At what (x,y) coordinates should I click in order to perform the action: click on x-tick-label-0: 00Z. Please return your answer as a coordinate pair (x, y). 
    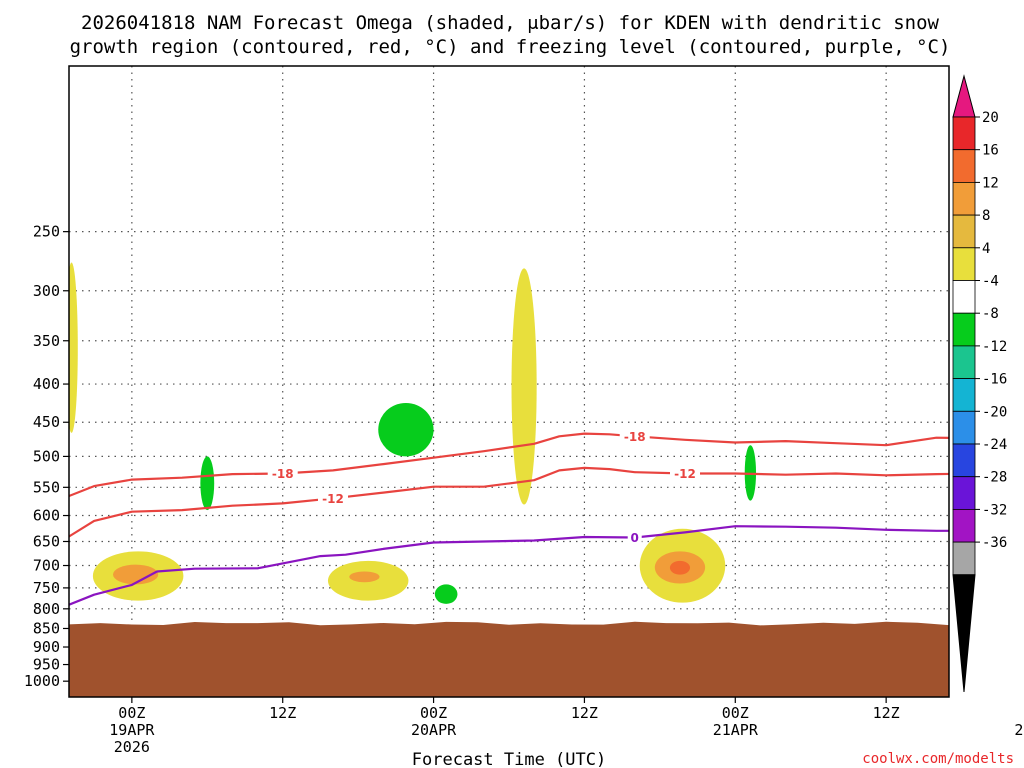
    Looking at the image, I should click on (131, 713).